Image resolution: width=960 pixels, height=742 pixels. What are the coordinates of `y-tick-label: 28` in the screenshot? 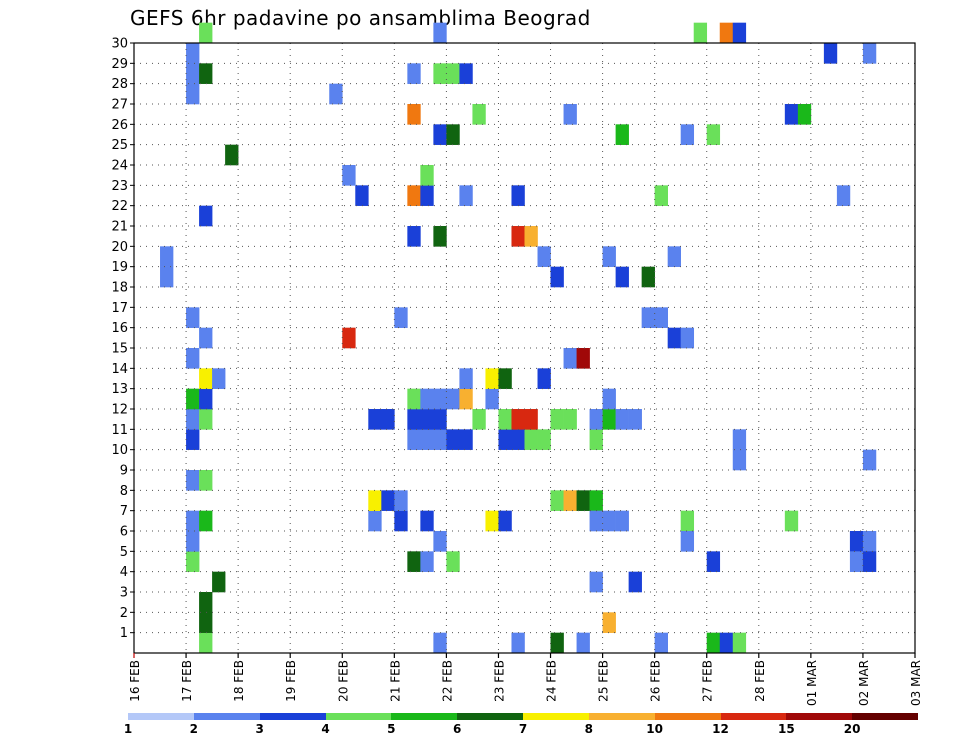 It's located at (119, 84).